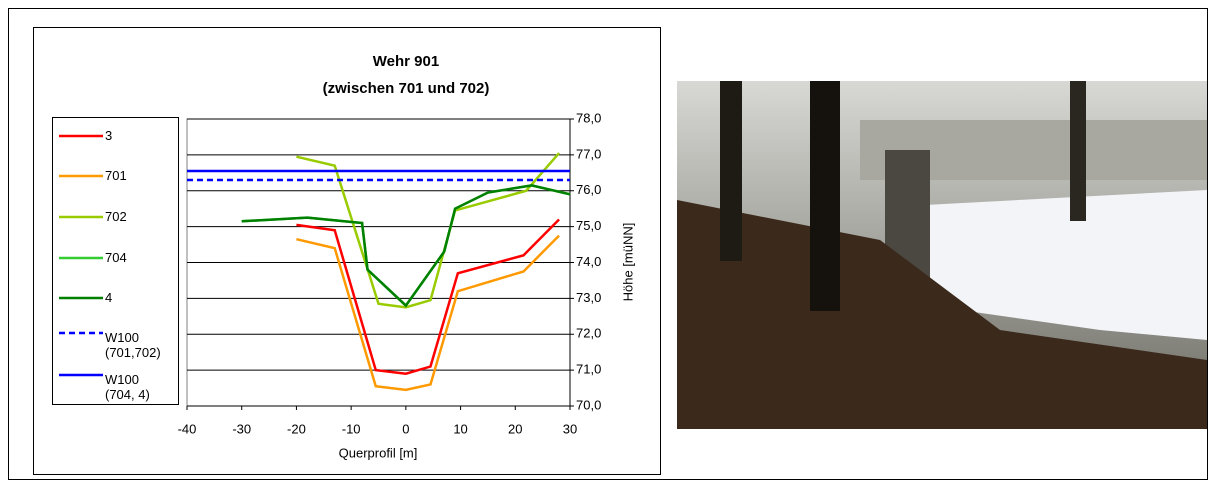  I want to click on x-tick-label: -40, so click(187, 428).